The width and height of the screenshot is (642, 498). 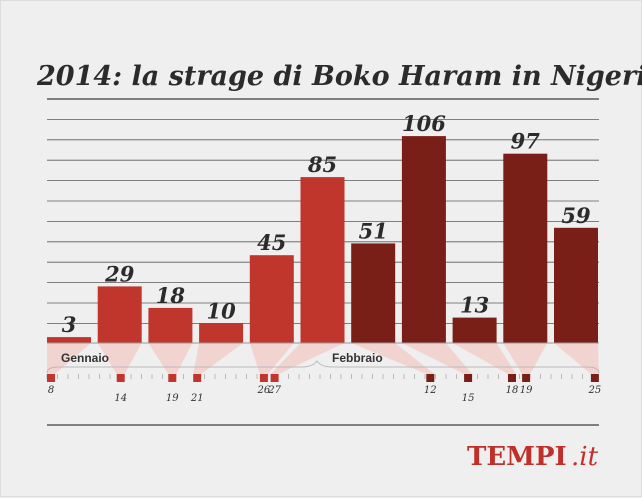 What do you see at coordinates (512, 390) in the screenshot?
I see `day-label: 18` at bounding box center [512, 390].